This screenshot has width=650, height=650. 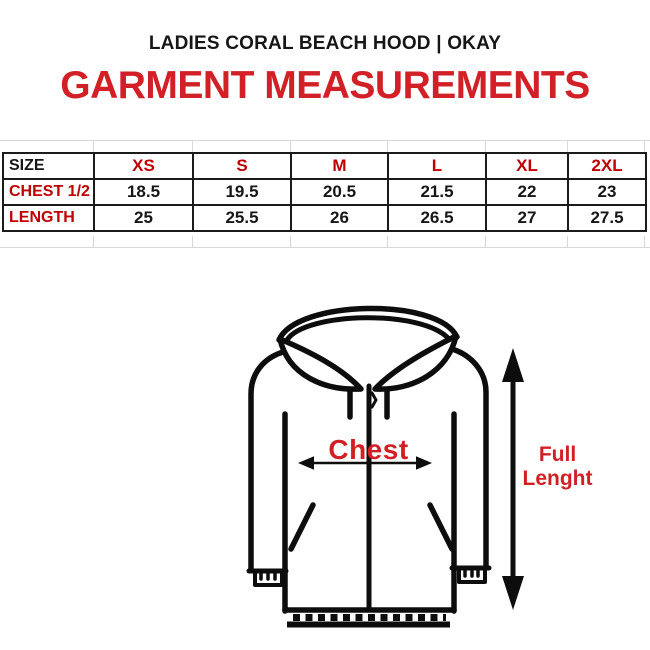 I want to click on size-chart-header-row: SIZE XS S M L XL 2XL, so click(x=324, y=166).